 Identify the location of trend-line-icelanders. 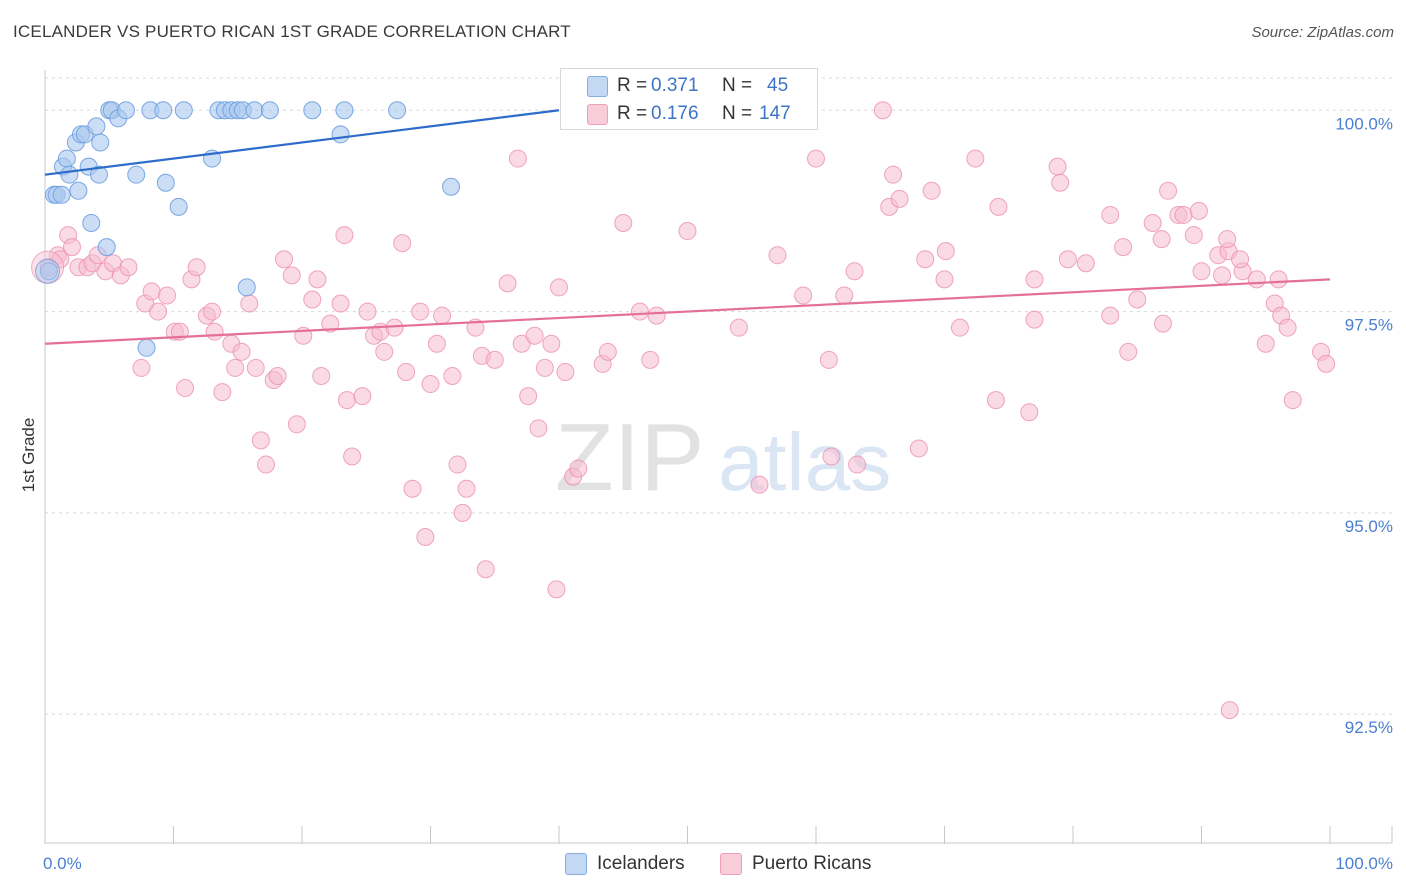
(302, 142).